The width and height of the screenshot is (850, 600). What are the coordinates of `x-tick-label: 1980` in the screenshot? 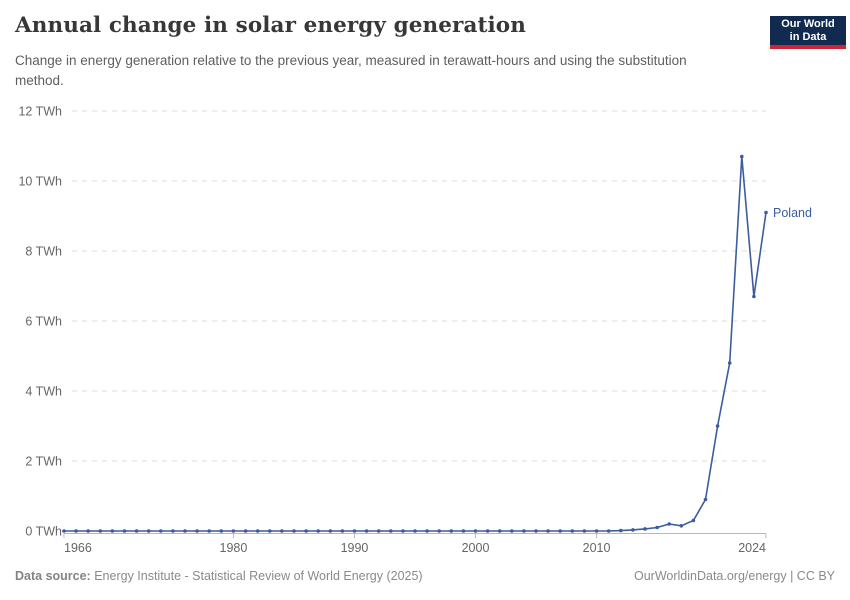 It's located at (234, 548).